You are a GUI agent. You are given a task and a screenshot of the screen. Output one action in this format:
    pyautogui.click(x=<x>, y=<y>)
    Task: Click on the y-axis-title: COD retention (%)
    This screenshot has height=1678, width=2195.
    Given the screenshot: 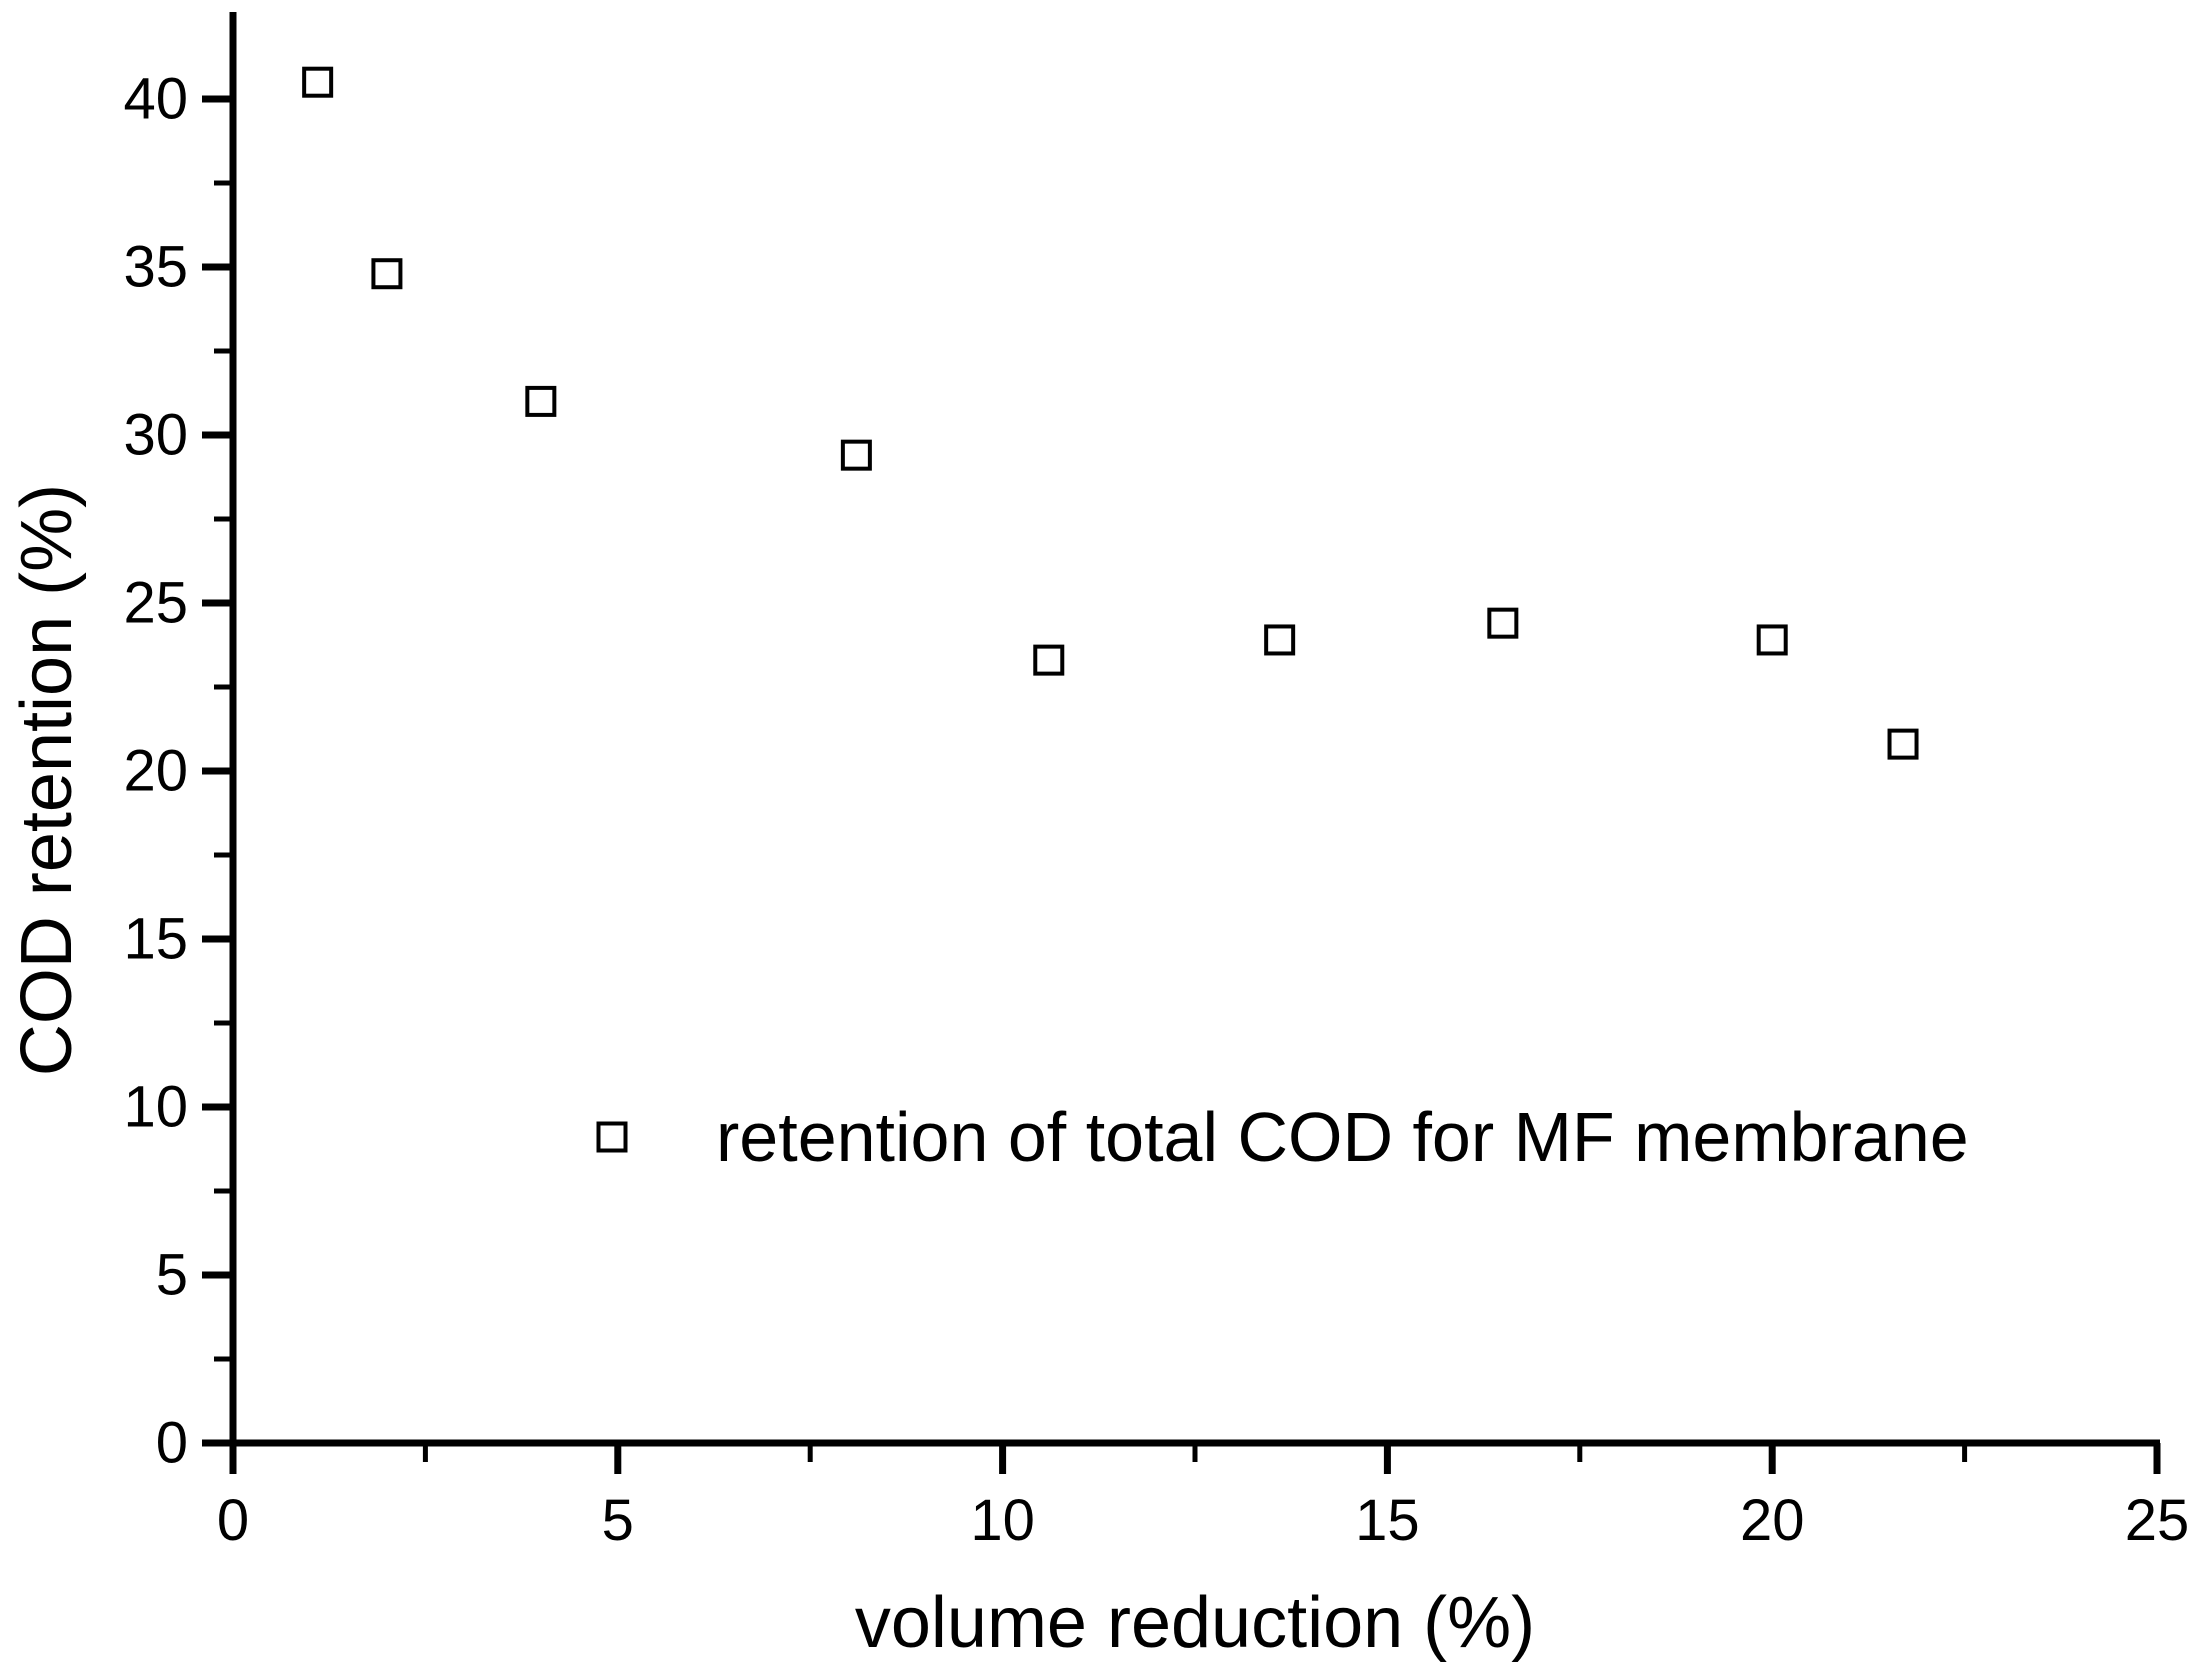 What is the action you would take?
    pyautogui.click(x=47, y=780)
    